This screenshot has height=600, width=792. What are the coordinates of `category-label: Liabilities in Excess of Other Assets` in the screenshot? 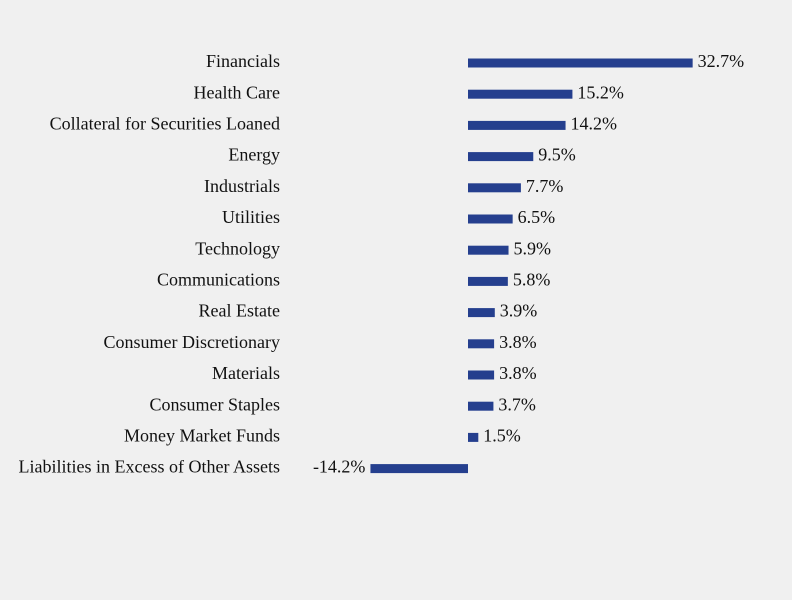 It's located at (149, 467).